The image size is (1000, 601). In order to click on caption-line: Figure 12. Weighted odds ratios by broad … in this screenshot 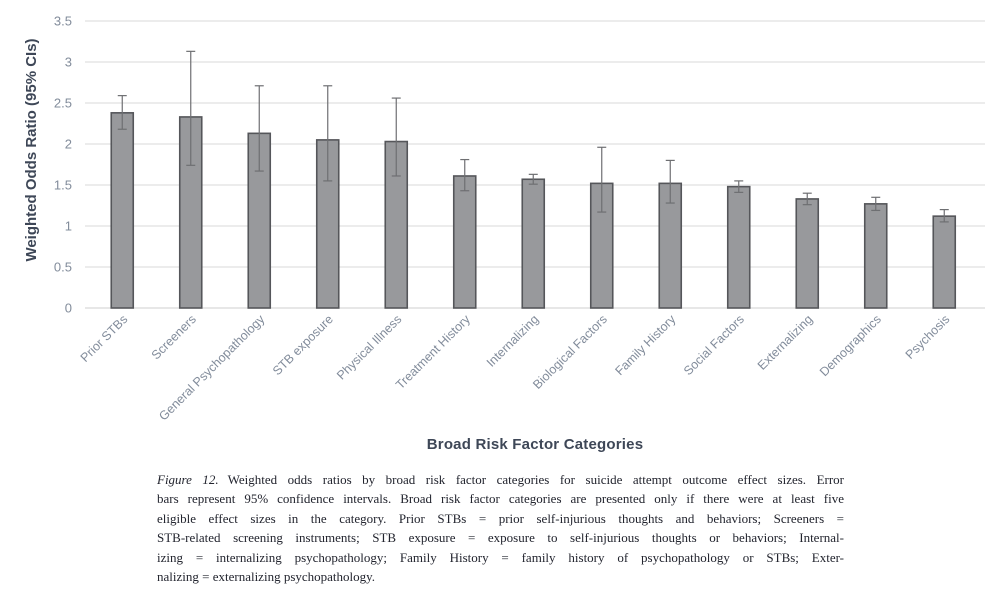, I will do `click(500, 479)`.